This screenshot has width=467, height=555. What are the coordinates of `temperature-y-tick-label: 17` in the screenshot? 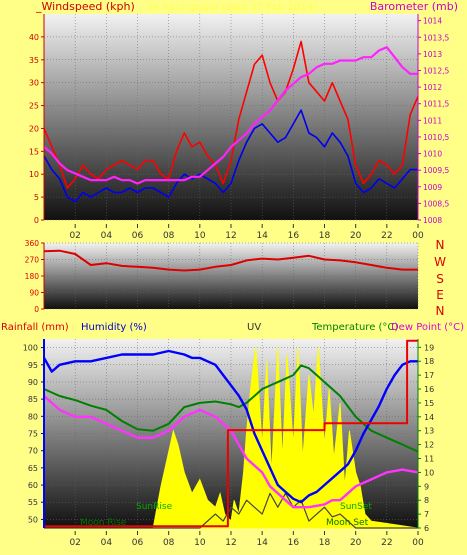 It's located at (429, 375).